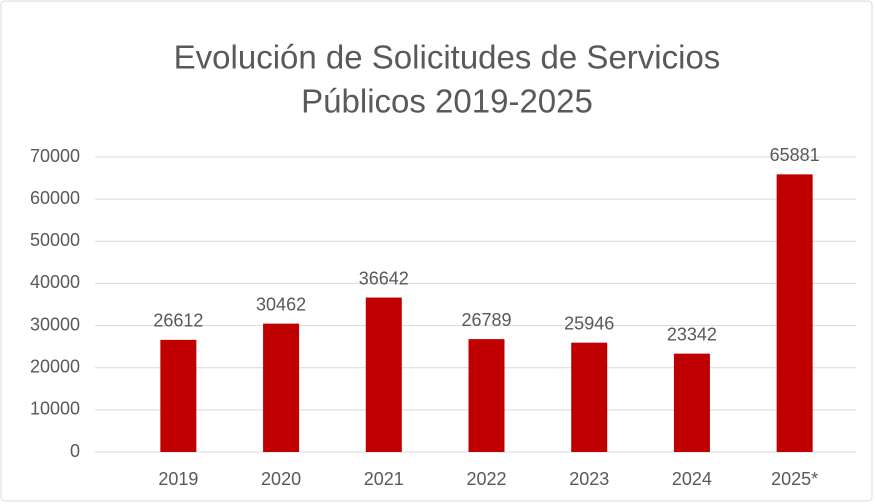  I want to click on y-tick-label: 50000, so click(55, 240).